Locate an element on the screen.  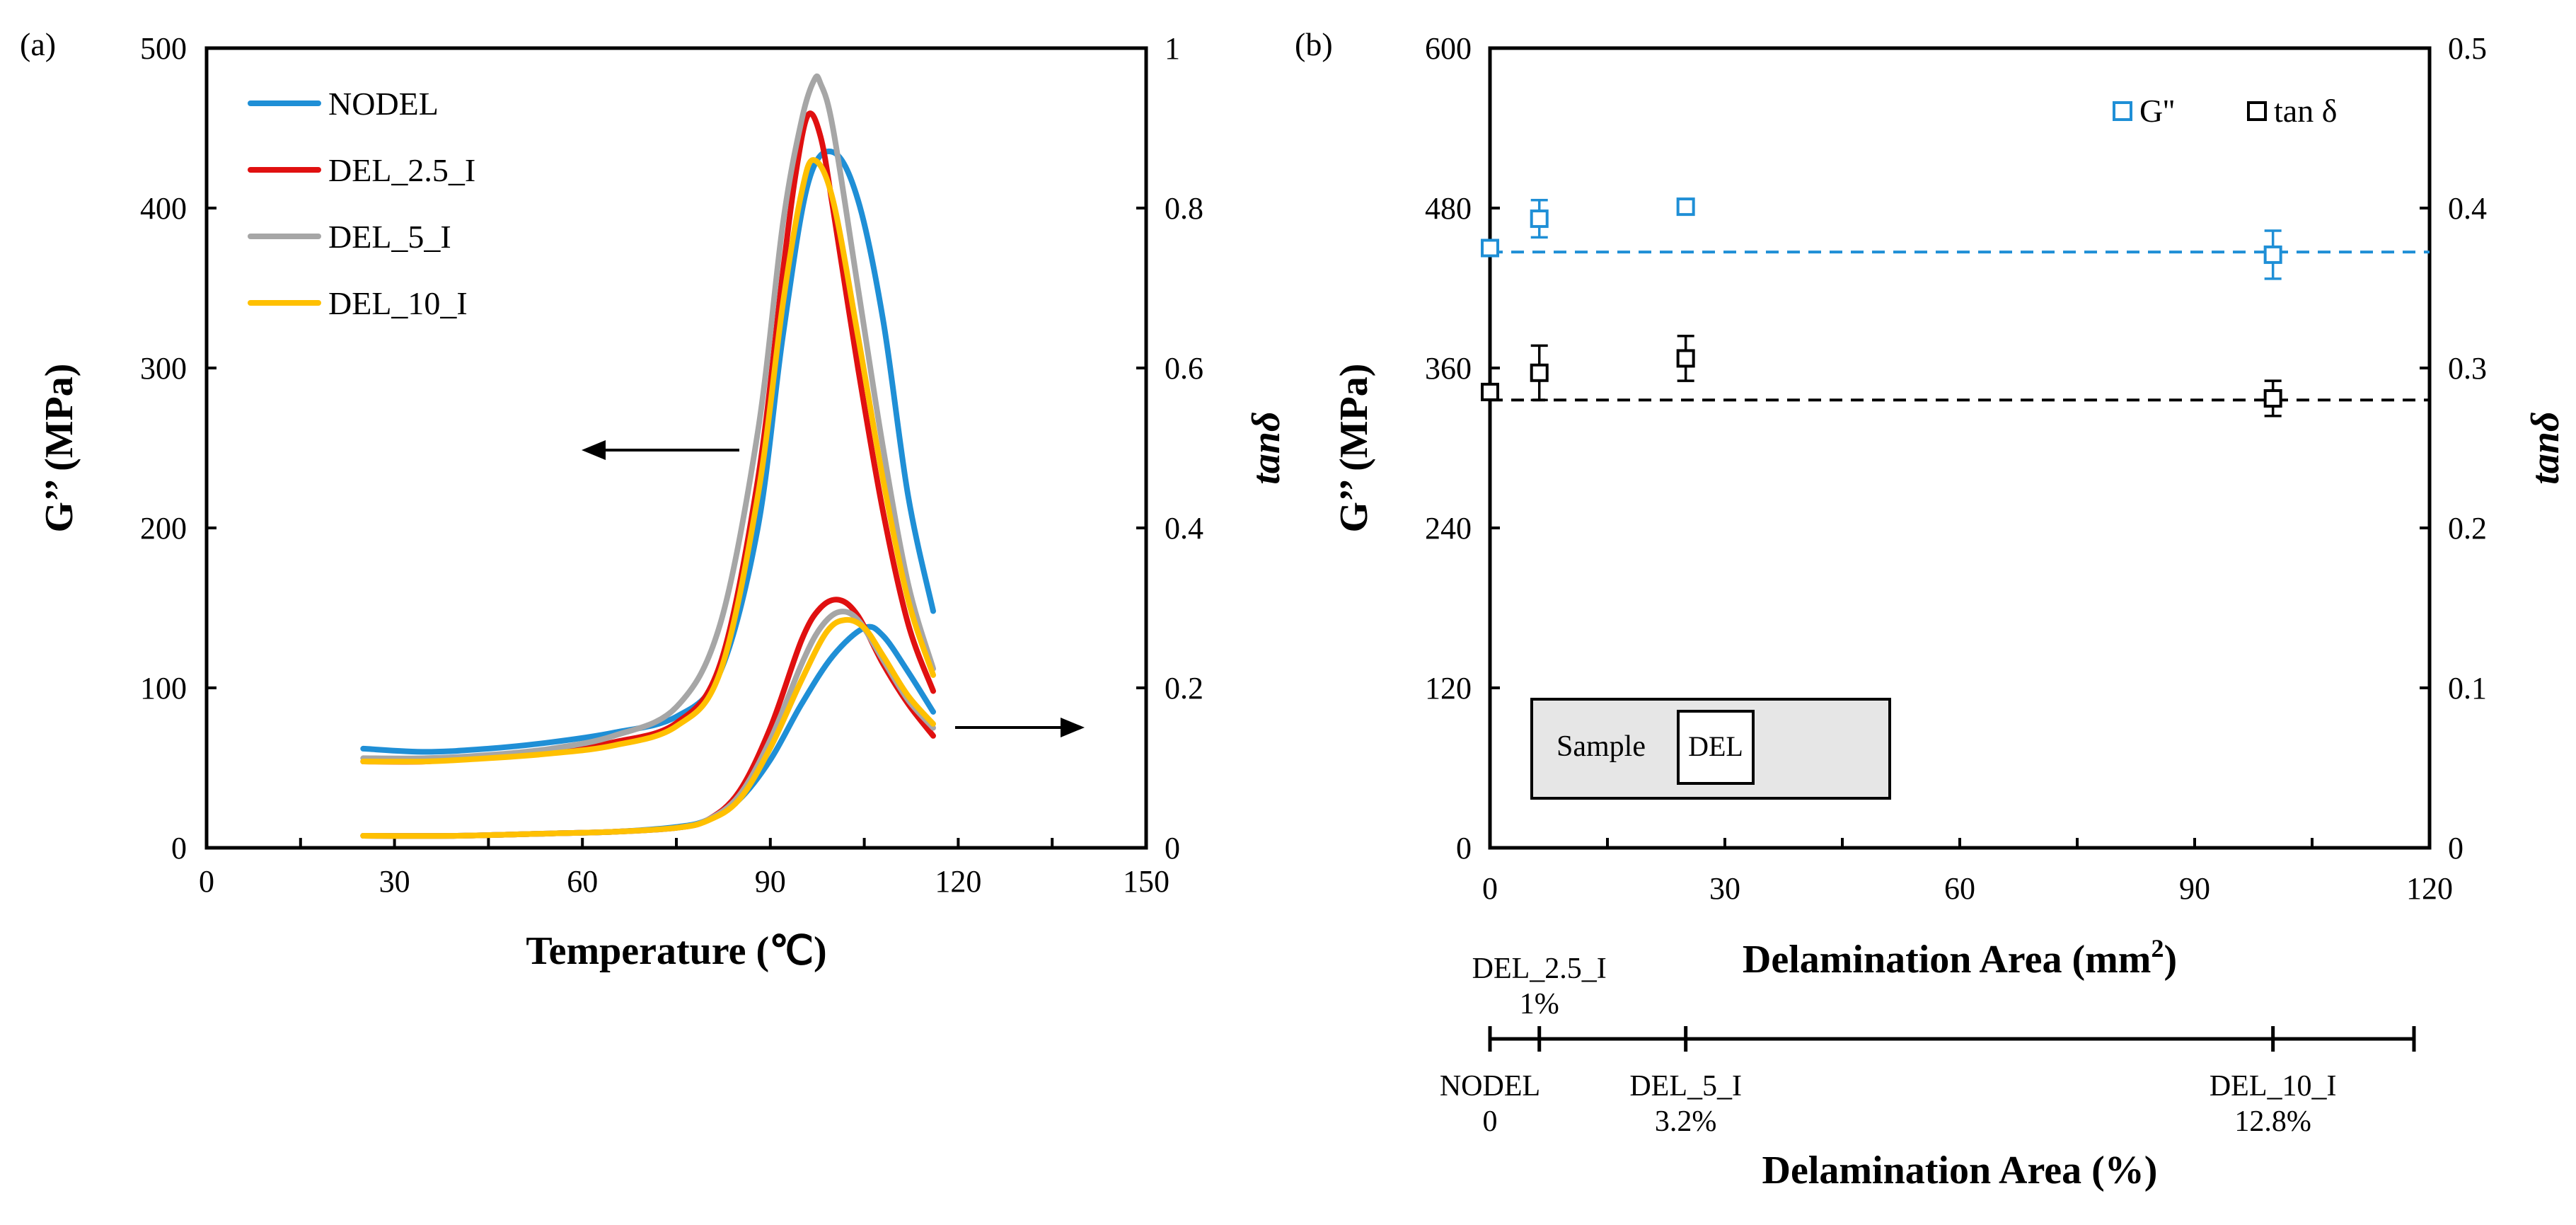
legend-item-g2: G'' is located at coordinates (2144, 111).